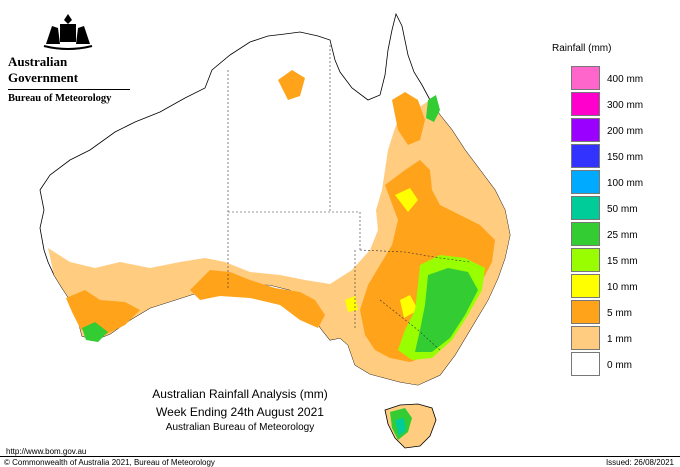 Image resolution: width=680 pixels, height=467 pixels. I want to click on rain-5mm-region-south, so click(257, 299).